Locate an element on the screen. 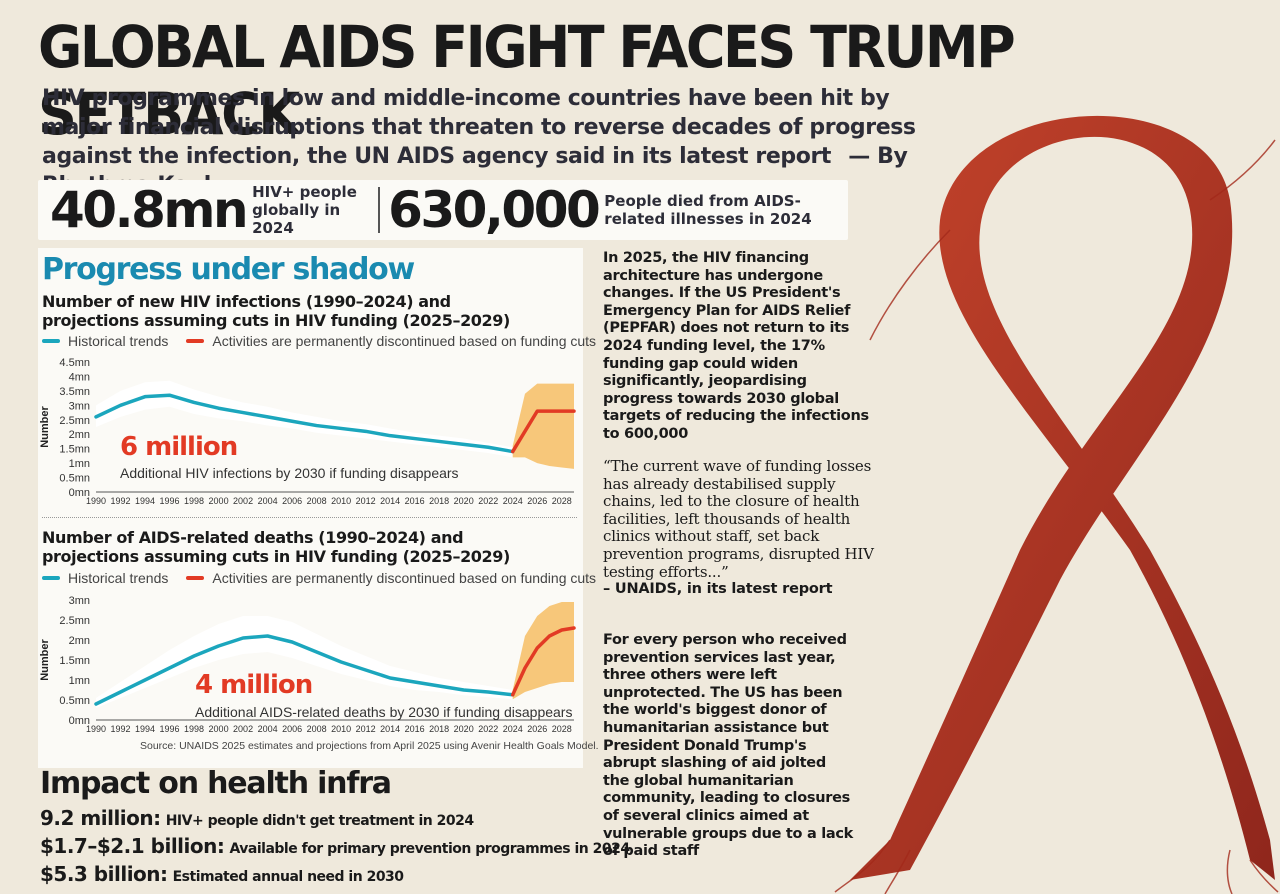 The height and width of the screenshot is (894, 1280). impact-key: 9.2 million: is located at coordinates (100, 818).